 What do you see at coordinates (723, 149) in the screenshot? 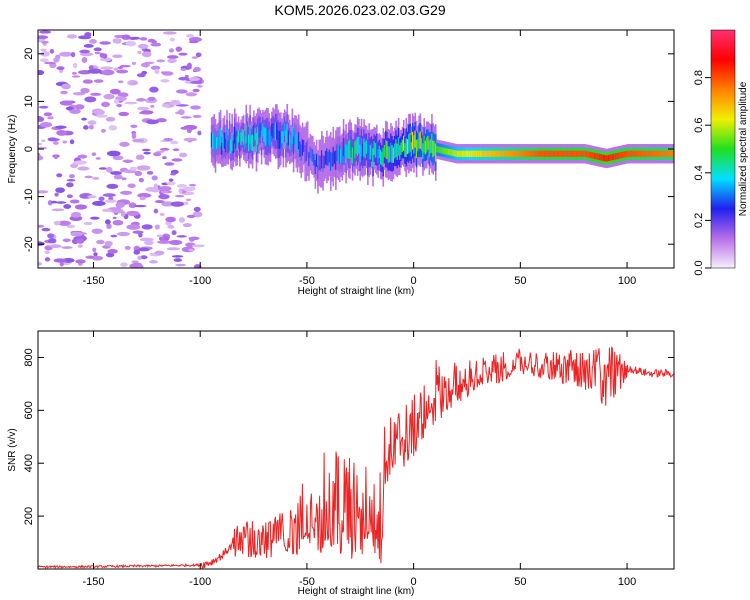
I see `colorbar-gradient` at bounding box center [723, 149].